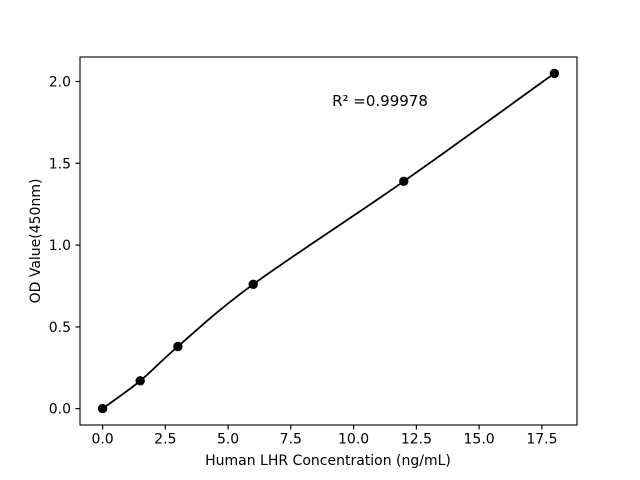  I want to click on y-tick-label: 1.5, so click(60, 164).